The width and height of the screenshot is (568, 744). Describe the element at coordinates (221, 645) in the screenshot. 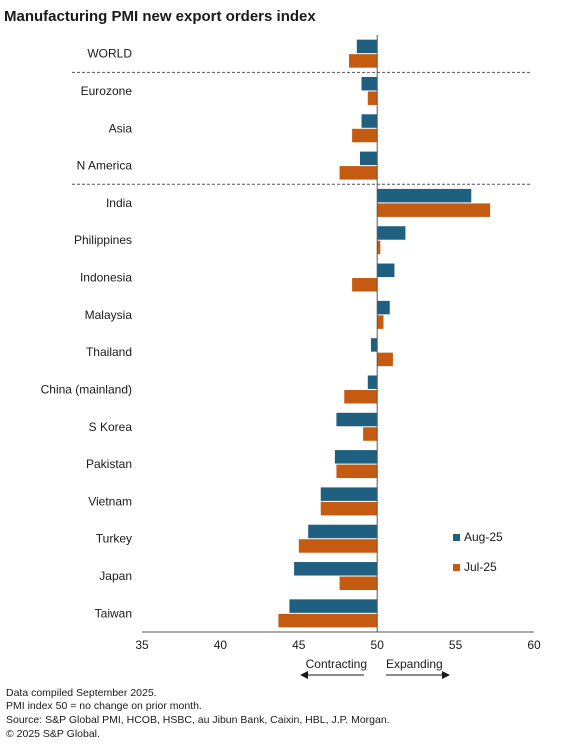

I see `x-tick-40: 40` at that location.